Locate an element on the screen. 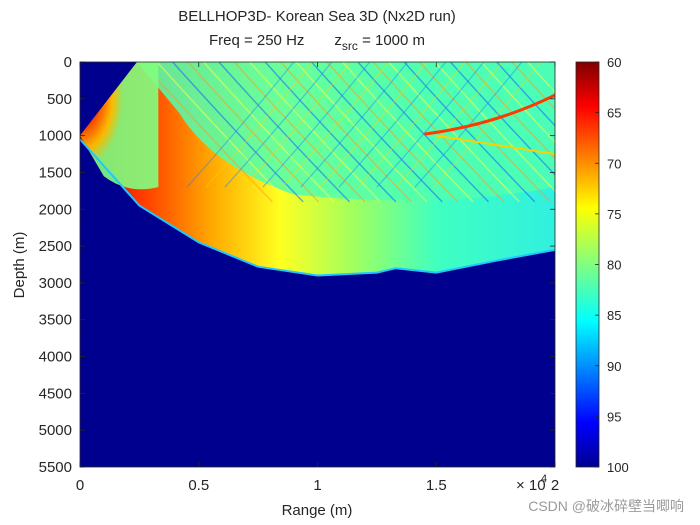 This screenshot has height=525, width=700. title-zsrc-sub: src is located at coordinates (350, 46).